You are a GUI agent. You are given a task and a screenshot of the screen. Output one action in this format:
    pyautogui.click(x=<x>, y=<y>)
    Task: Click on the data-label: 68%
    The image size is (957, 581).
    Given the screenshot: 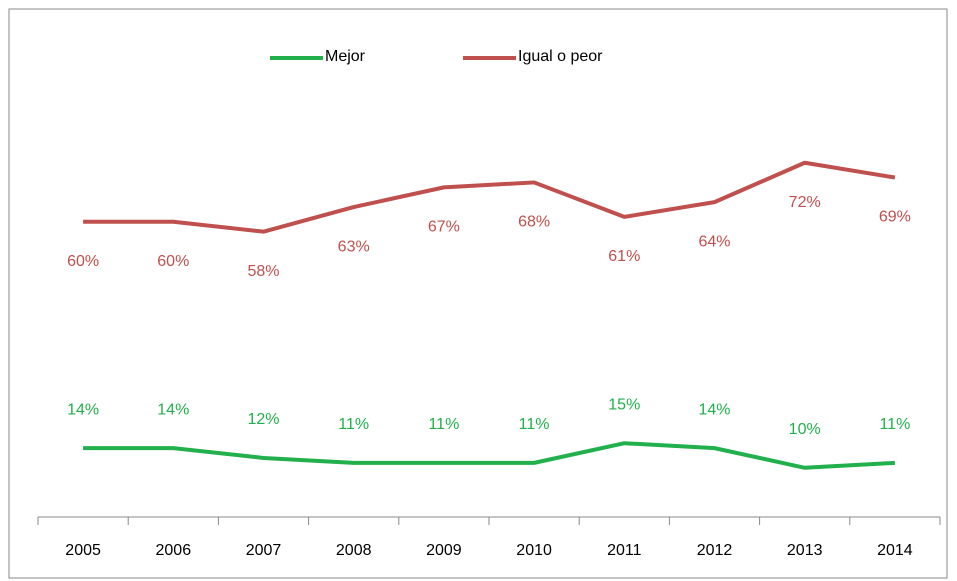 What is the action you would take?
    pyautogui.click(x=534, y=222)
    